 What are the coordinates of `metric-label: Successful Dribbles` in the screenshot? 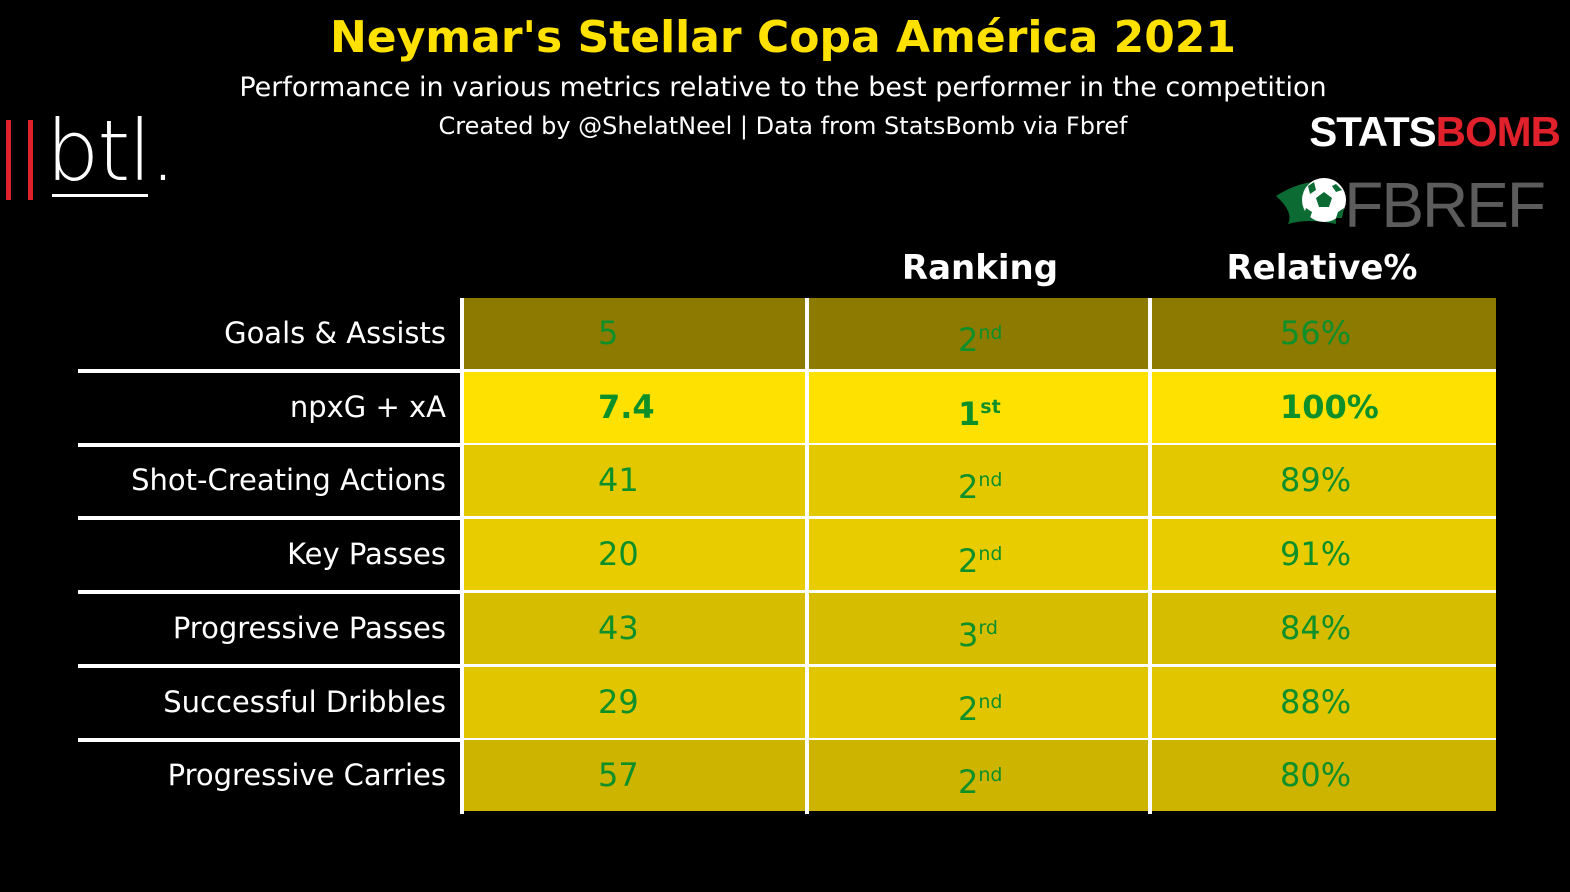 It's located at (304, 702).